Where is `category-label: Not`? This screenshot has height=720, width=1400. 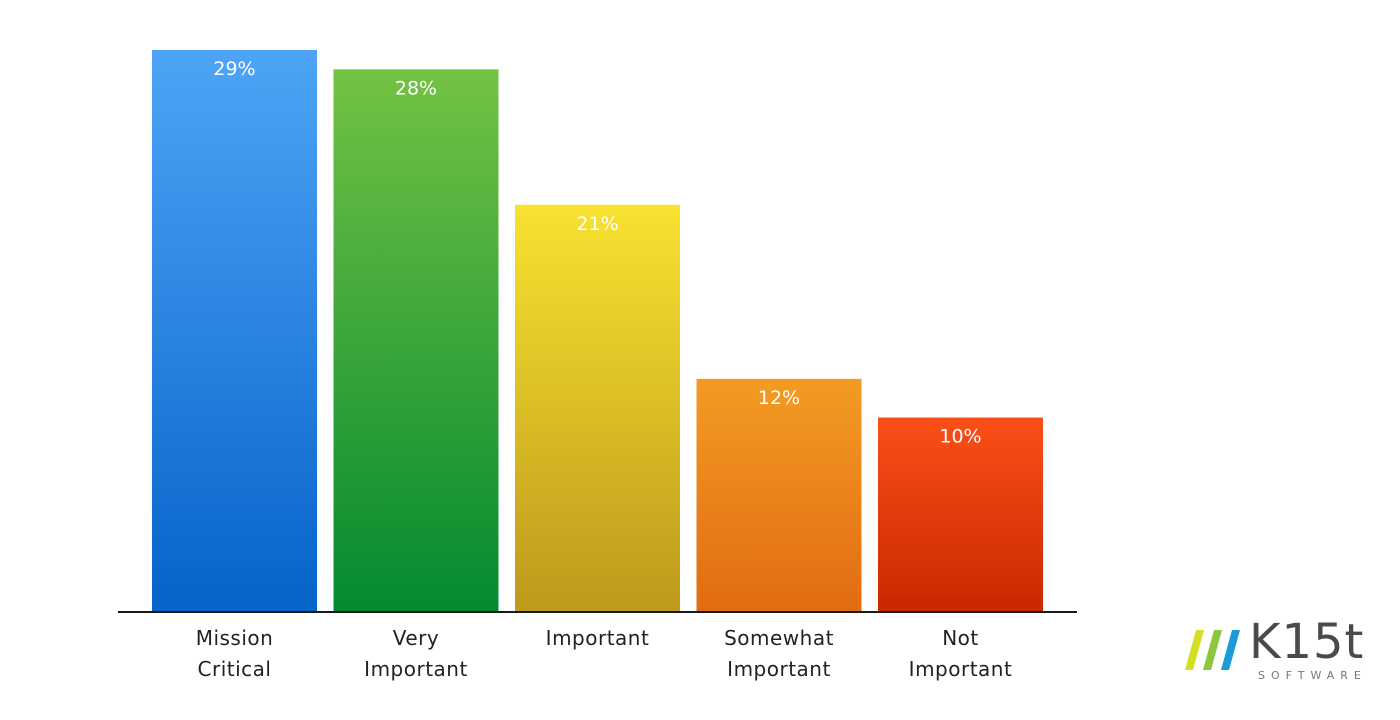 category-label: Not is located at coordinates (960, 638).